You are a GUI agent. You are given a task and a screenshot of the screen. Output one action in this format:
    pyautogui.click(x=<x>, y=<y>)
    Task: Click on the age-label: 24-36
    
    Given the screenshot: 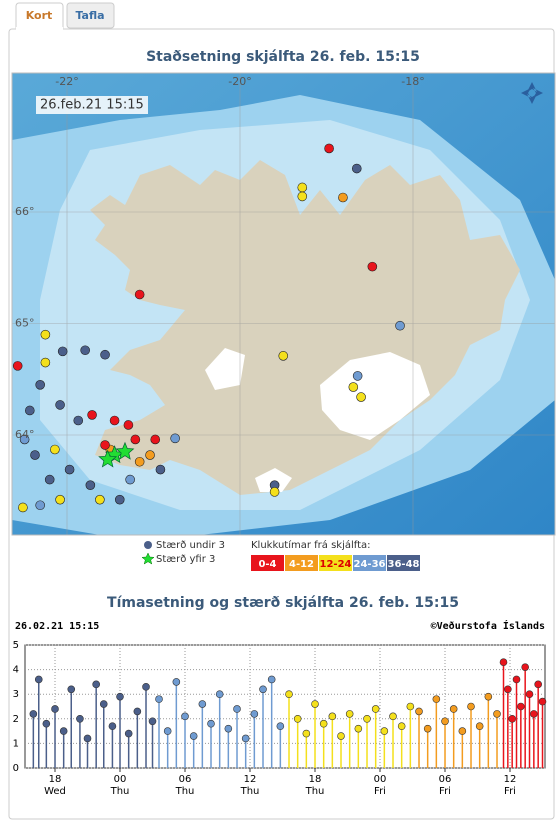 What is the action you would take?
    pyautogui.click(x=370, y=564)
    